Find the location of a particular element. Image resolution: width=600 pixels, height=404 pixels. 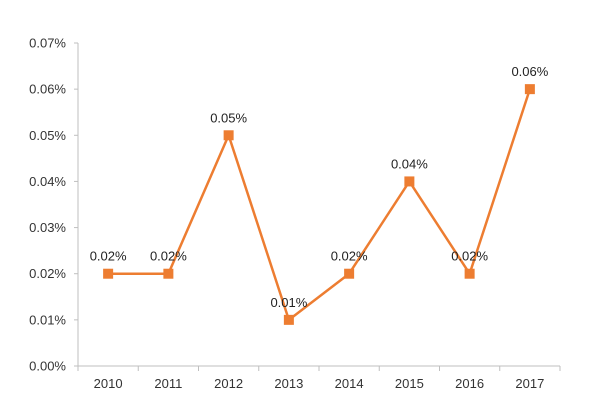

x-axis: 2010 2011 2012 2013 2014 2015 2016 2017 is located at coordinates (319, 378).